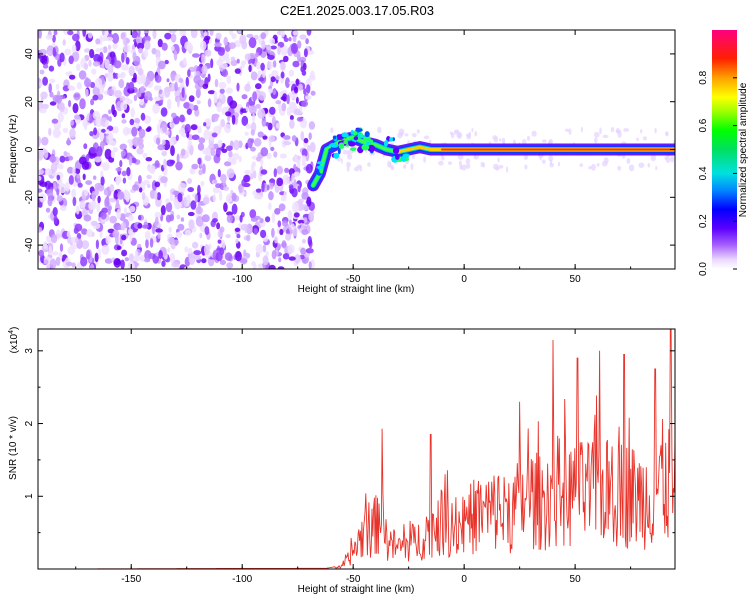  I want to click on snr-y-tick-label: 2, so click(29, 423).